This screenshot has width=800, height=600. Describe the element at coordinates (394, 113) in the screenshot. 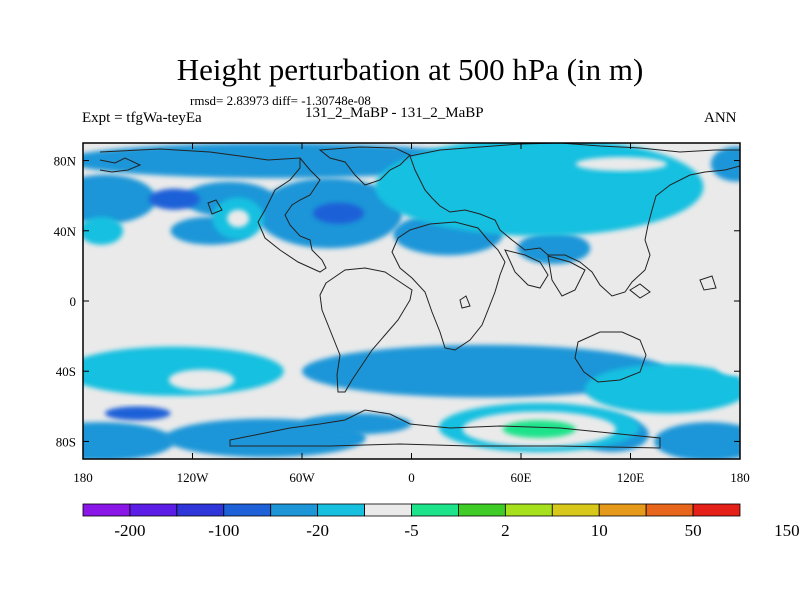

I see `comparison-label: 131_2_MaBP - 131_2_MaBP` at that location.